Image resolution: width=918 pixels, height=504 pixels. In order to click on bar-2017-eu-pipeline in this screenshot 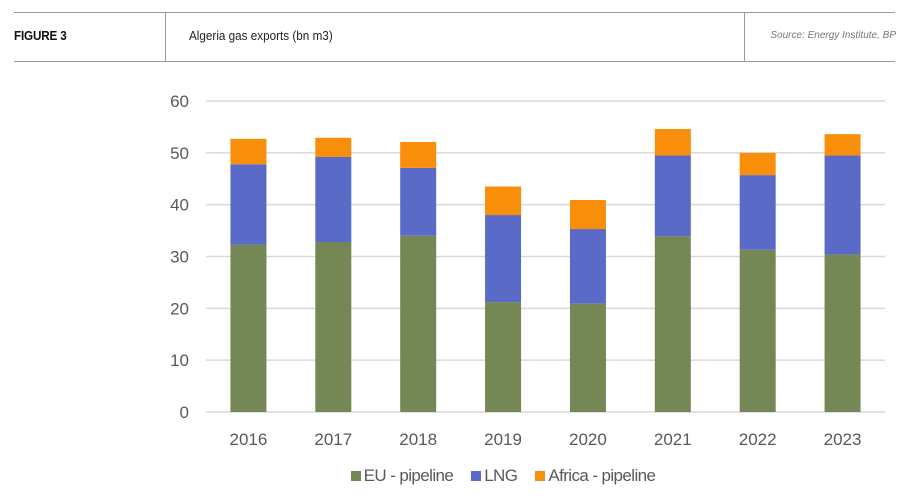, I will do `click(333, 326)`.